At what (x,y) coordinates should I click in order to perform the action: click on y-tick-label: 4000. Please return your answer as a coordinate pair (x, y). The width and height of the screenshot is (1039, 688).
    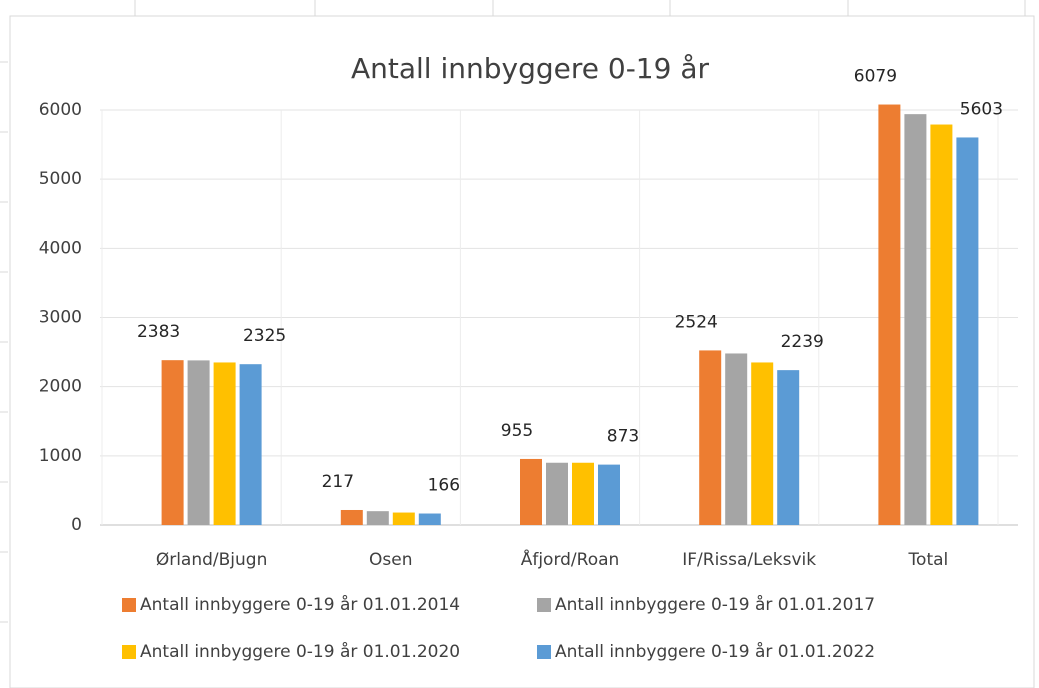
    Looking at the image, I should click on (60, 248).